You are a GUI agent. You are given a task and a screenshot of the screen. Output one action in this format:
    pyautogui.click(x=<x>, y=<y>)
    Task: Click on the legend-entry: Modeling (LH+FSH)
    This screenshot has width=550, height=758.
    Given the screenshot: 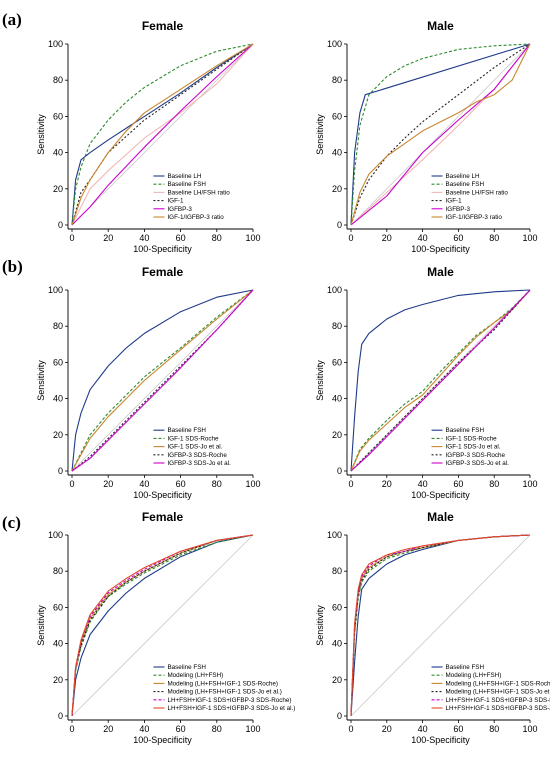 What is the action you would take?
    pyautogui.click(x=195, y=675)
    